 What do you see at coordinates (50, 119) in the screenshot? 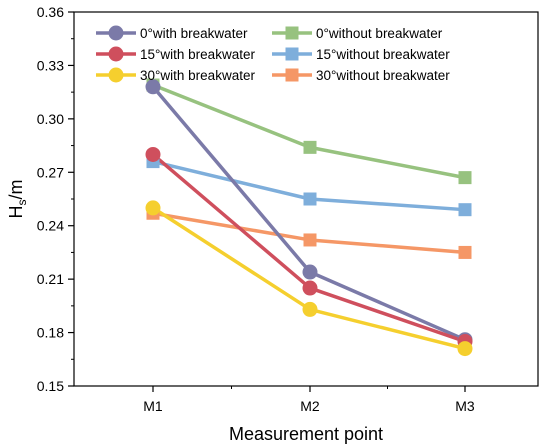
I see `y-tick-label: 0.30` at bounding box center [50, 119].